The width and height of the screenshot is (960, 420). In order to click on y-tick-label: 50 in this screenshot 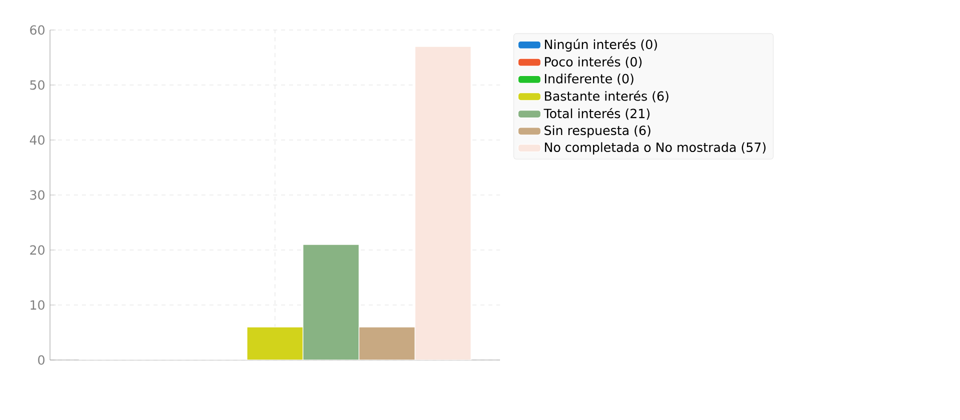, I will do `click(37, 85)`.